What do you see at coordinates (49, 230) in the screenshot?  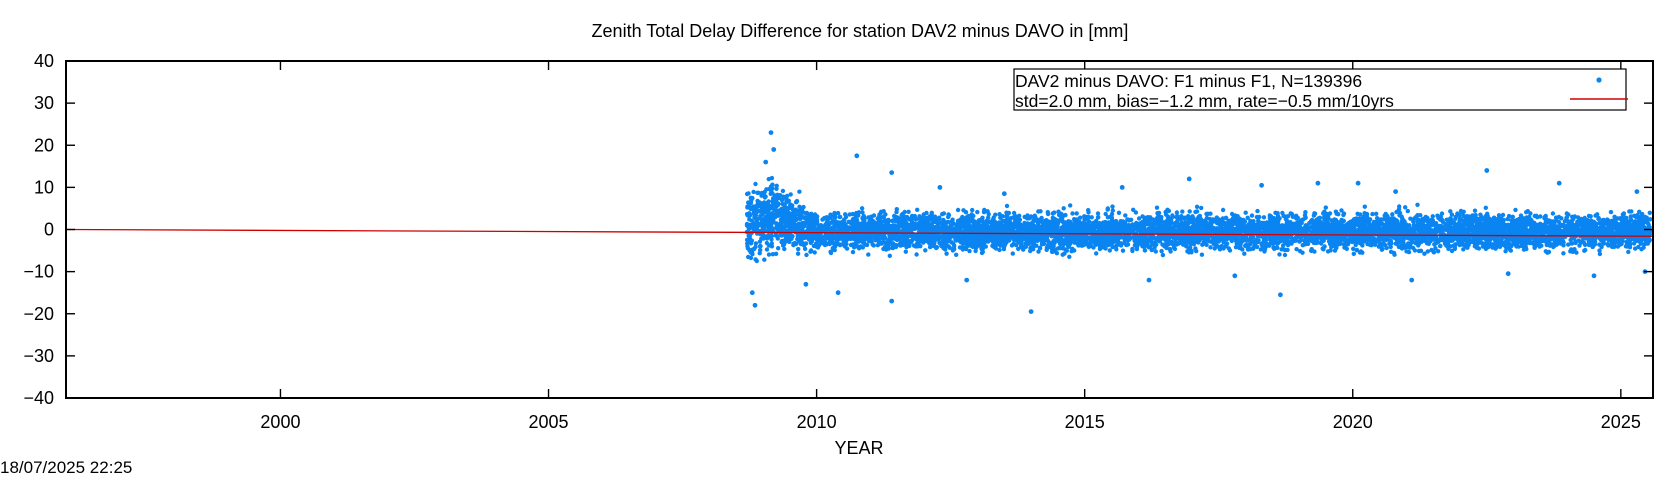 I see `y-tick-label: 0` at bounding box center [49, 230].